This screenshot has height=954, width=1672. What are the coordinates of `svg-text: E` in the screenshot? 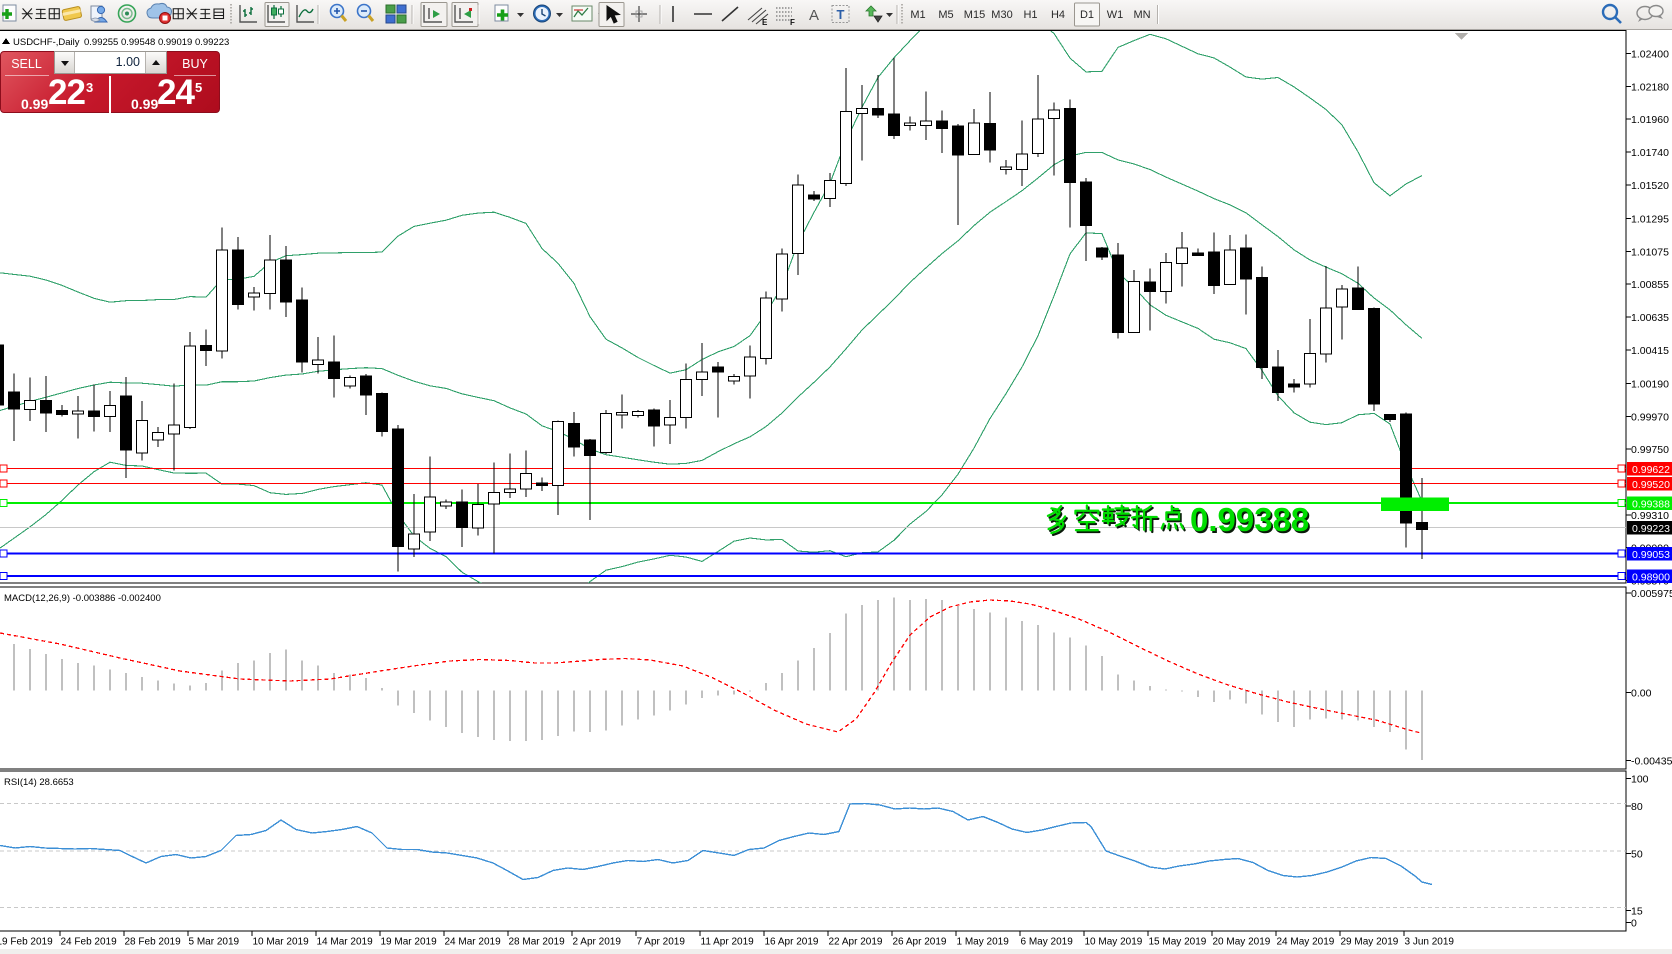 It's located at (765, 22).